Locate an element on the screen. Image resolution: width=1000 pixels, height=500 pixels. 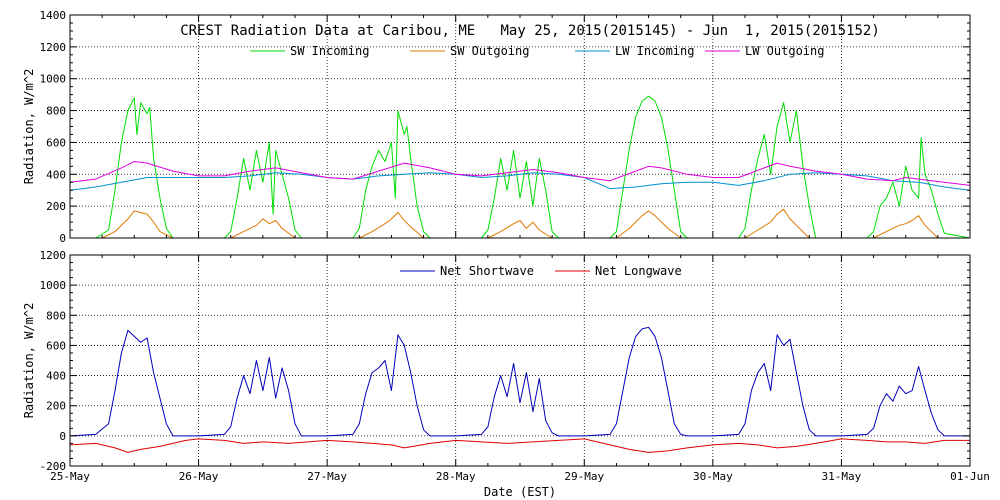
sw-outgoing-series-line is located at coordinates (520, 223).